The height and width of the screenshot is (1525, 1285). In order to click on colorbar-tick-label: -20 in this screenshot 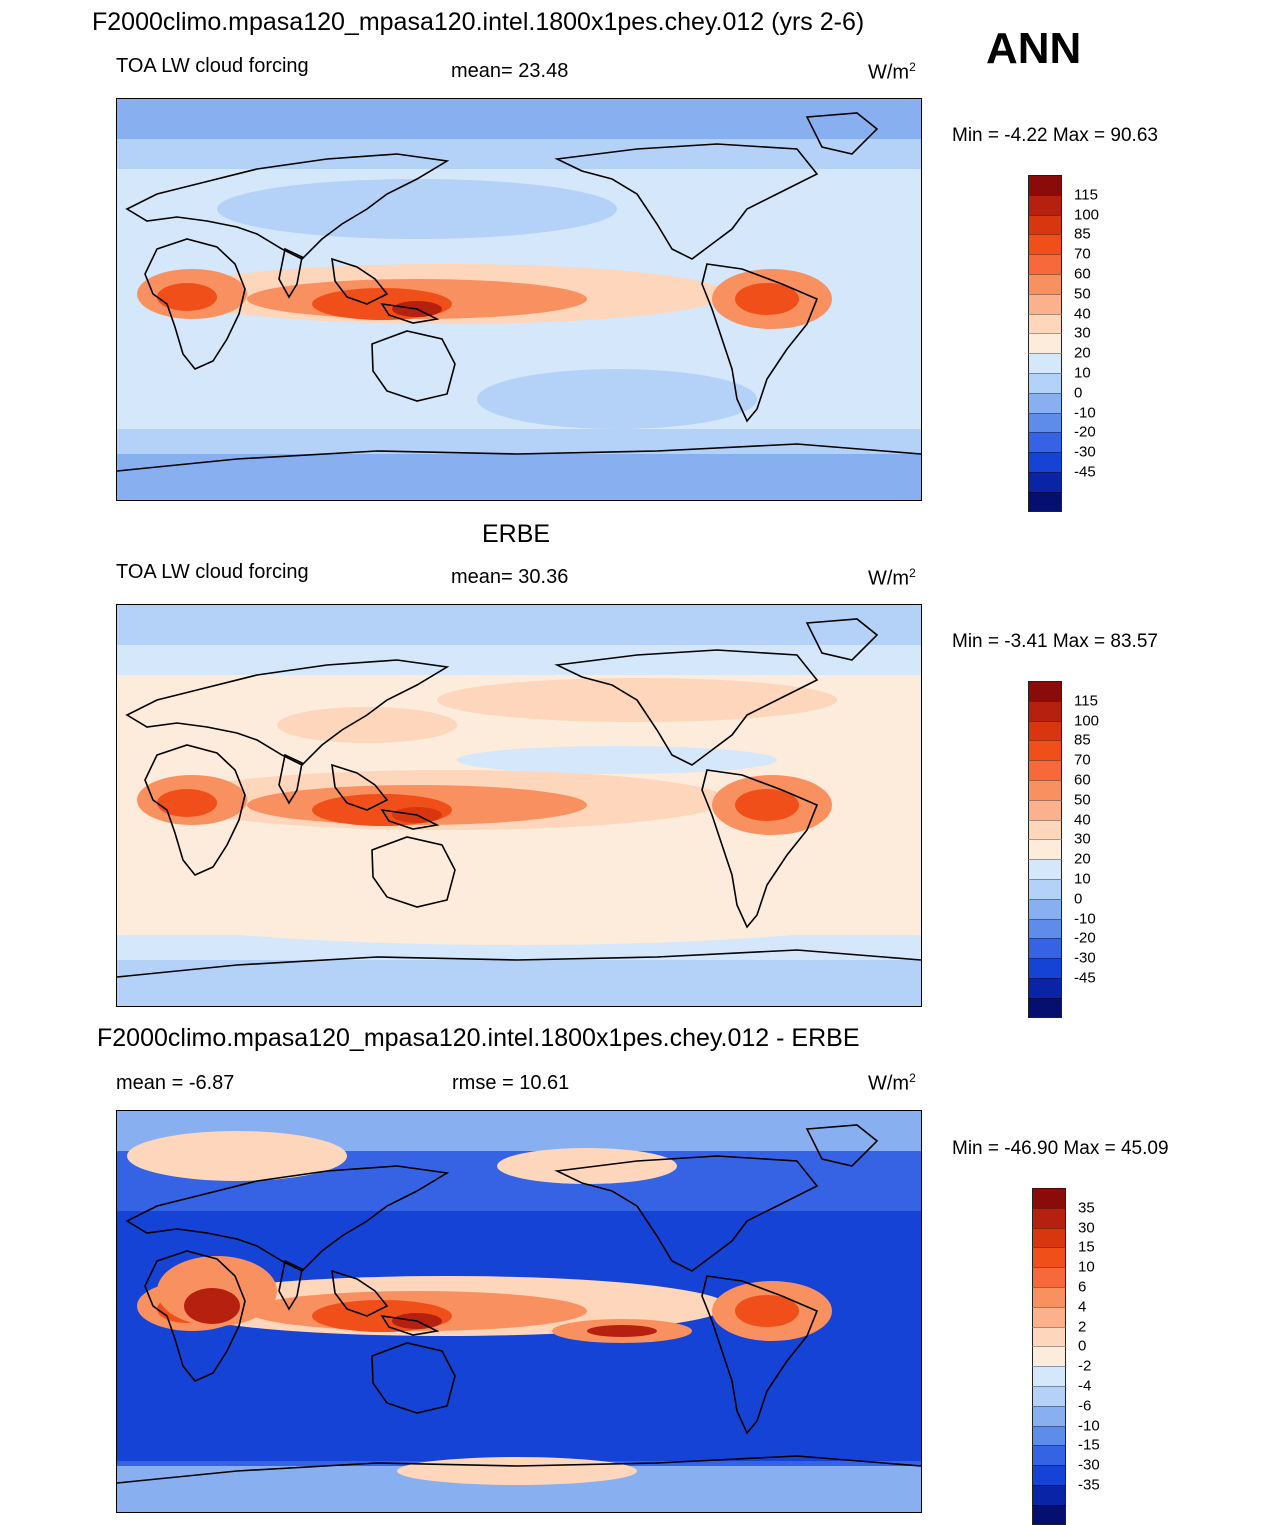, I will do `click(1085, 938)`.